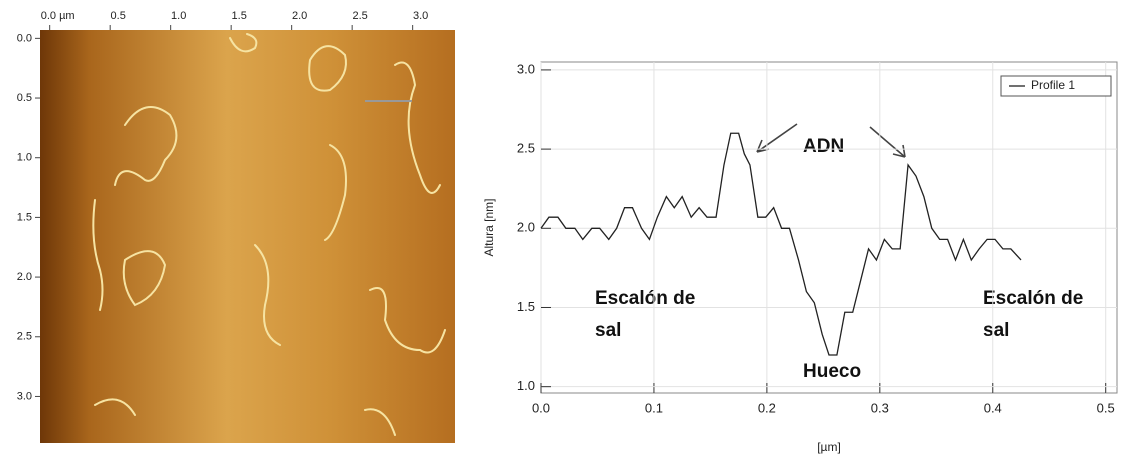 Image resolution: width=1121 pixels, height=459 pixels. I want to click on x-tick-label: 0.2, so click(767, 407).